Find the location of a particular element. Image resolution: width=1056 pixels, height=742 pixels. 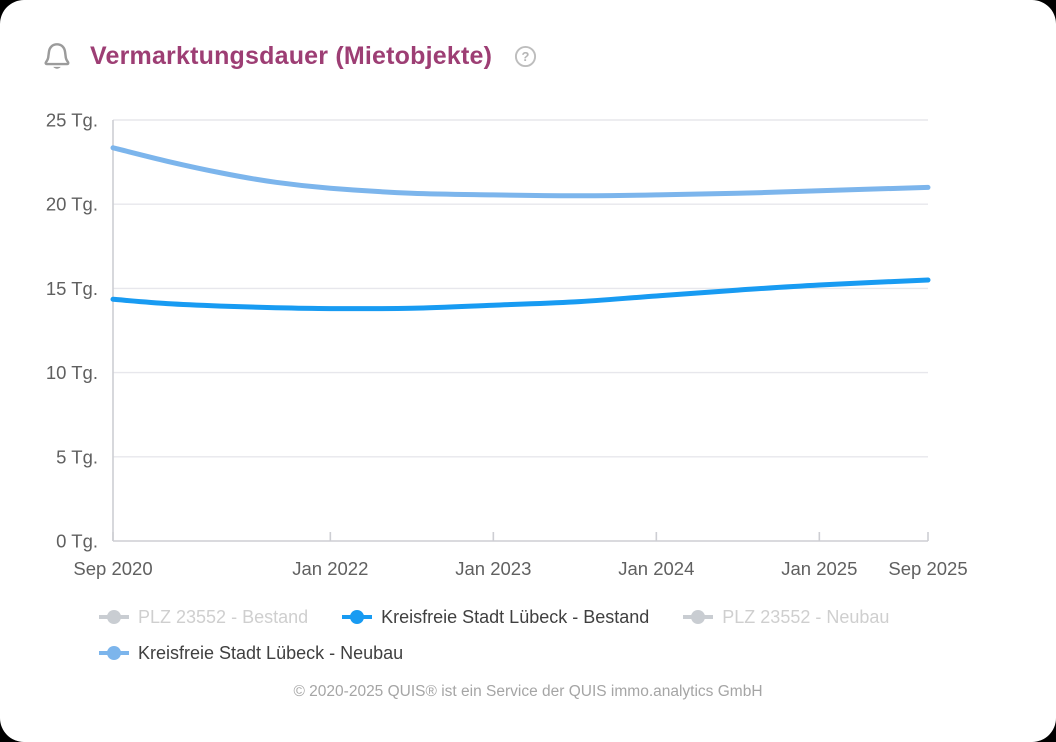

page-title: Vermarktungsdauer (Mietobjekte) is located at coordinates (291, 55).